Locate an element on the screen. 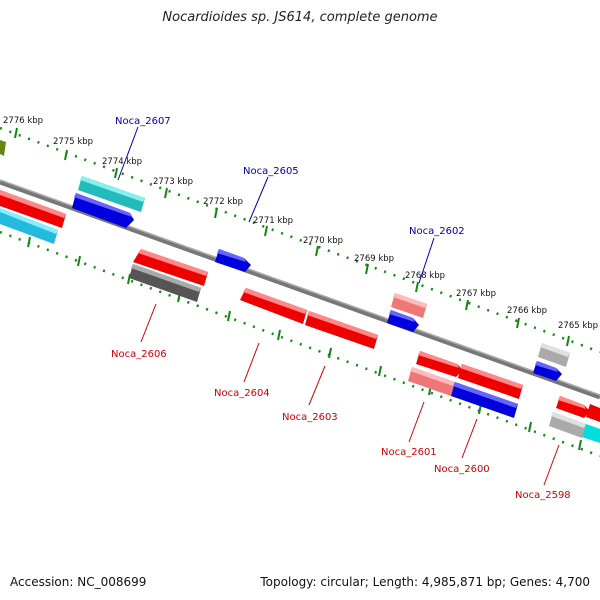 This screenshot has width=600, height=600. gene-label: Noca_2607 is located at coordinates (143, 121).